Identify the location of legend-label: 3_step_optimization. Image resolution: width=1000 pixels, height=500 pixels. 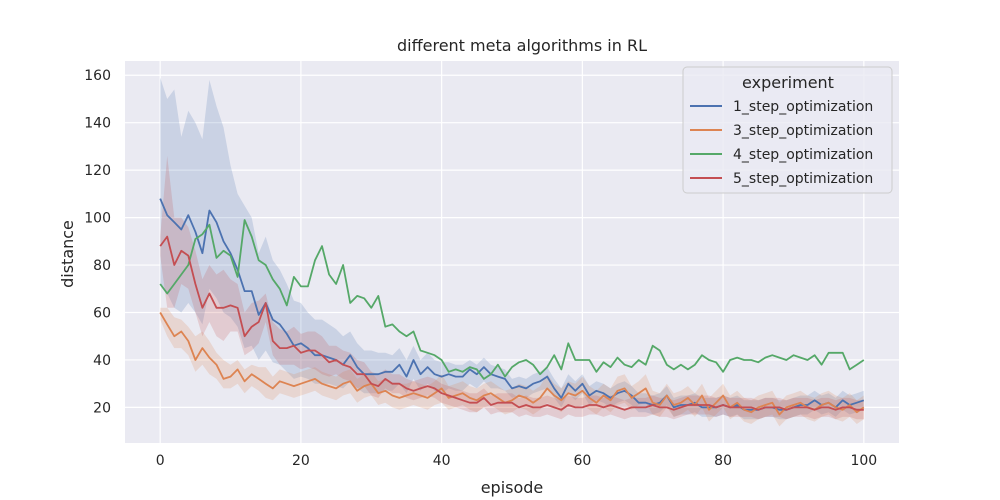
(803, 131).